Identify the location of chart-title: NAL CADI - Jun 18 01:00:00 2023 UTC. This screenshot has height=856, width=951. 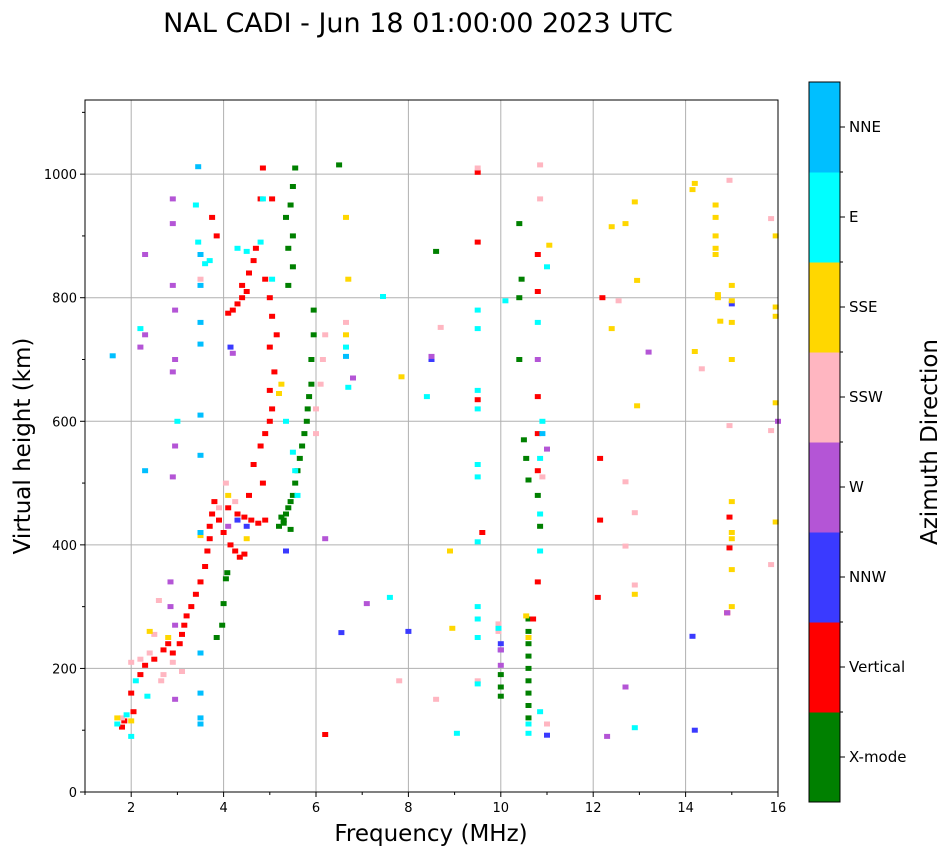
(418, 23).